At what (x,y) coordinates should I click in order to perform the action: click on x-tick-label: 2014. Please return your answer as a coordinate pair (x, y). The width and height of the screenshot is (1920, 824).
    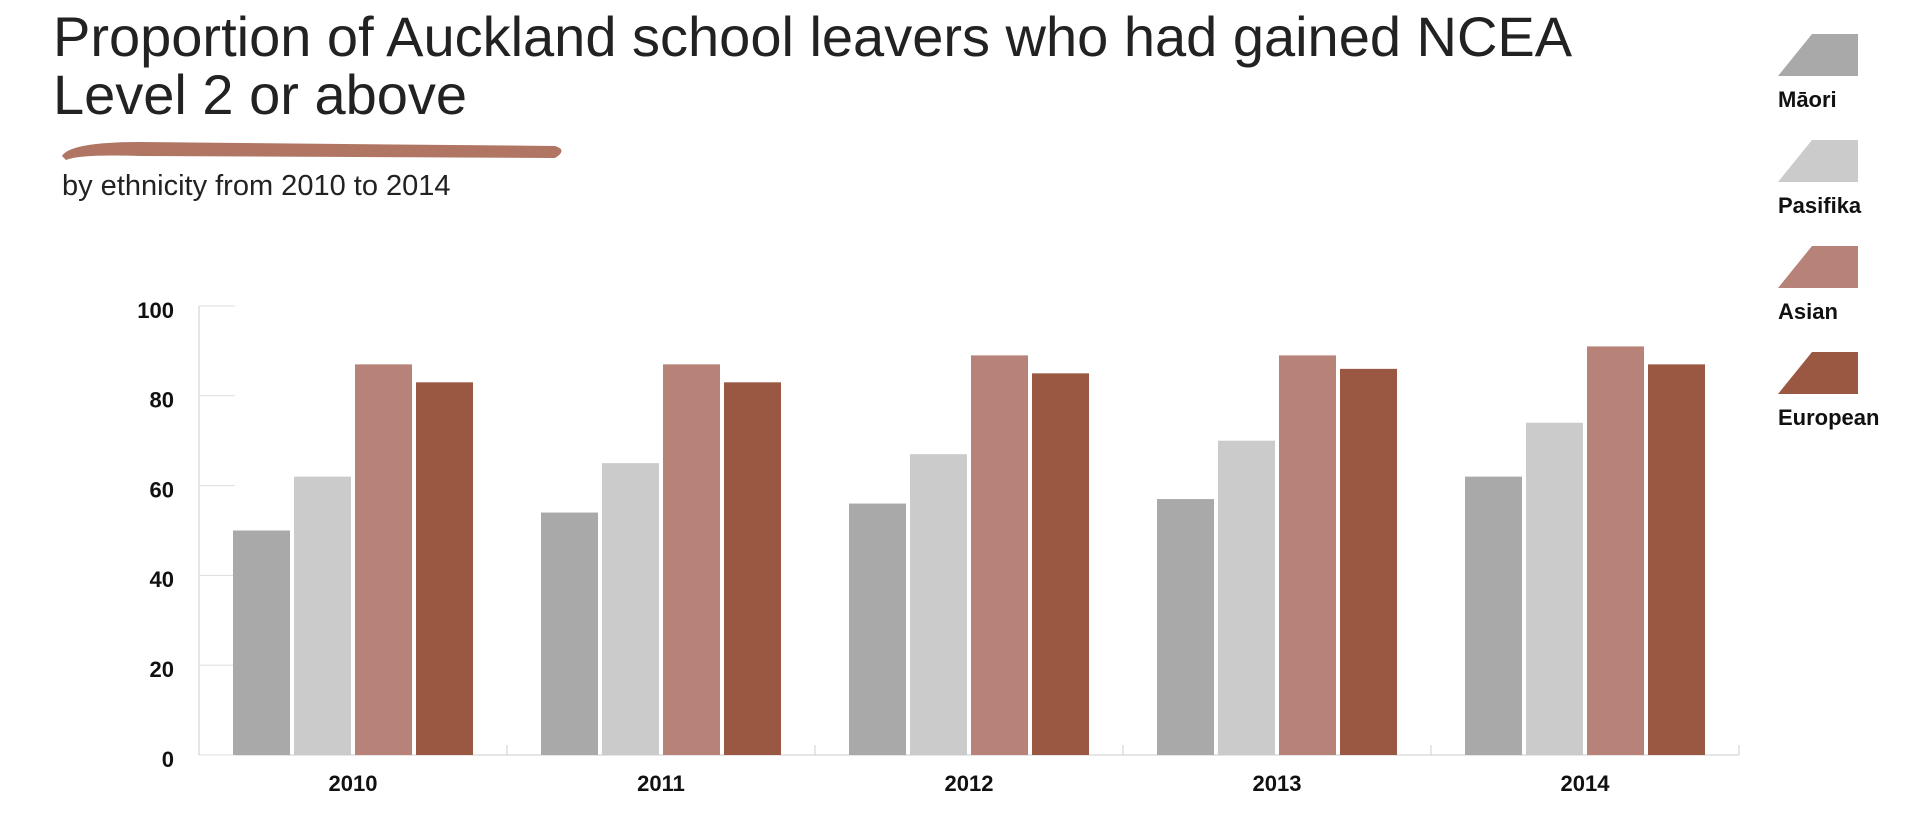
    Looking at the image, I should click on (1586, 783).